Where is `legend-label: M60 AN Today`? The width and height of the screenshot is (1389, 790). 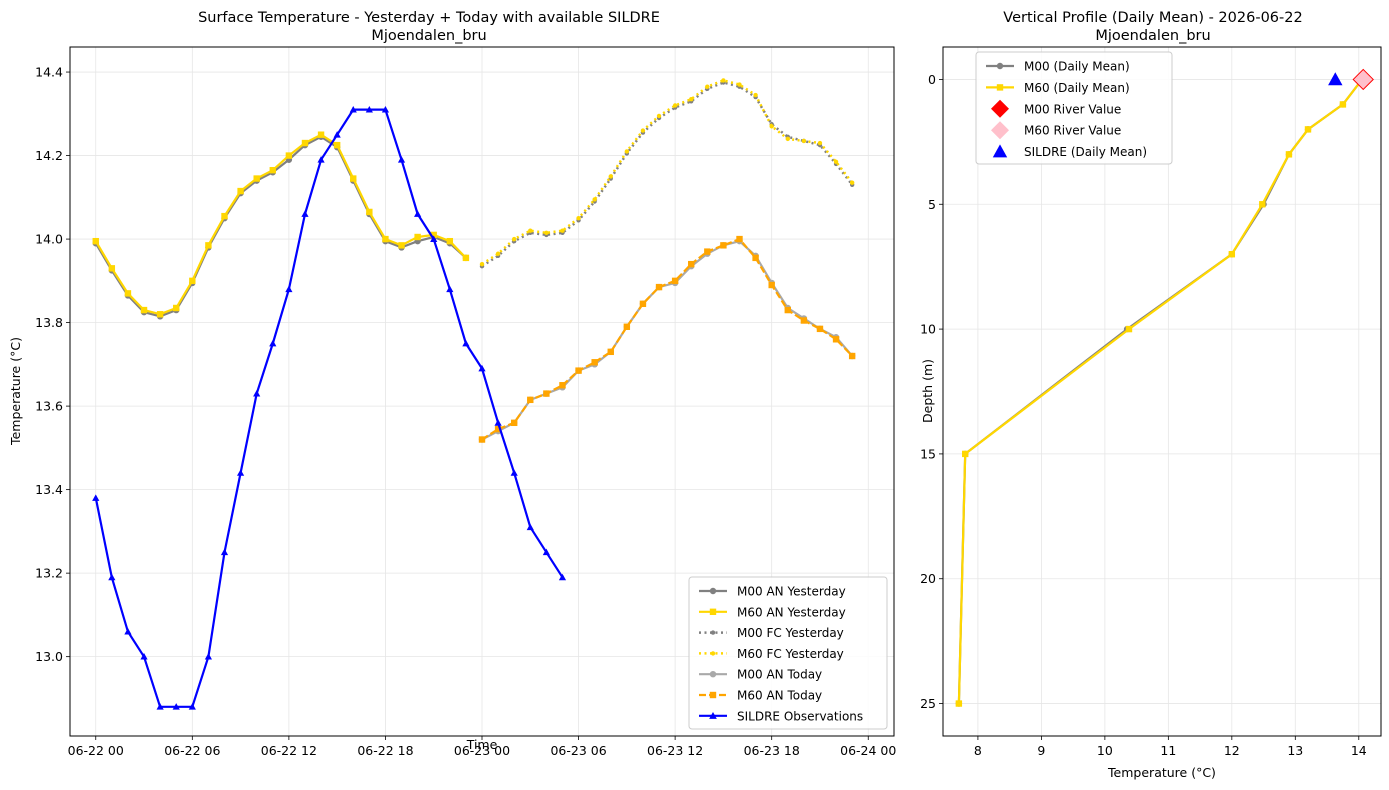
legend-label: M60 AN Today is located at coordinates (779, 696).